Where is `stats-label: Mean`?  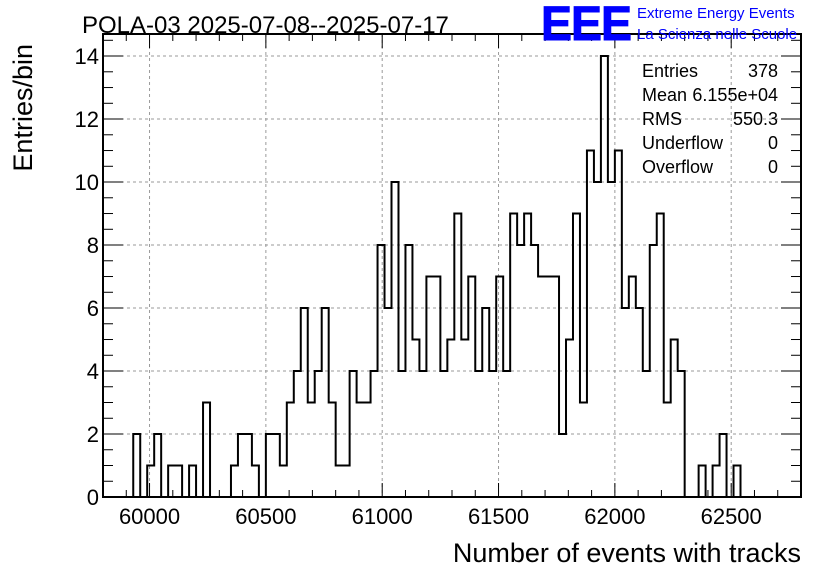 stats-label: Mean is located at coordinates (664, 95).